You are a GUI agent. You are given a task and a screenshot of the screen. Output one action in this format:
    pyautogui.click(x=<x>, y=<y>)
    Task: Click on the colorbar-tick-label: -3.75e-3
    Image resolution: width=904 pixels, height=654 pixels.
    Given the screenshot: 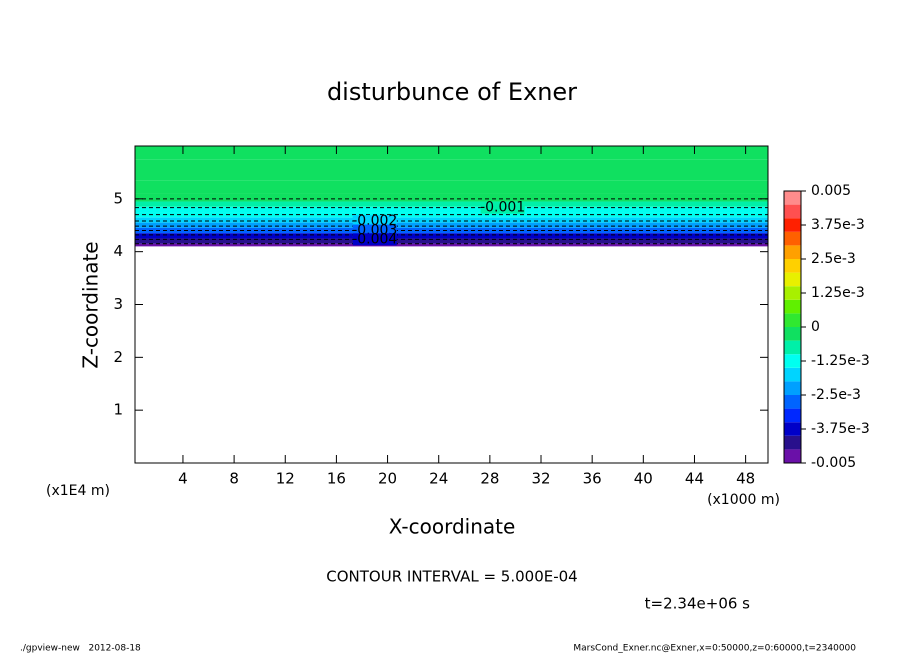 What is the action you would take?
    pyautogui.click(x=840, y=429)
    